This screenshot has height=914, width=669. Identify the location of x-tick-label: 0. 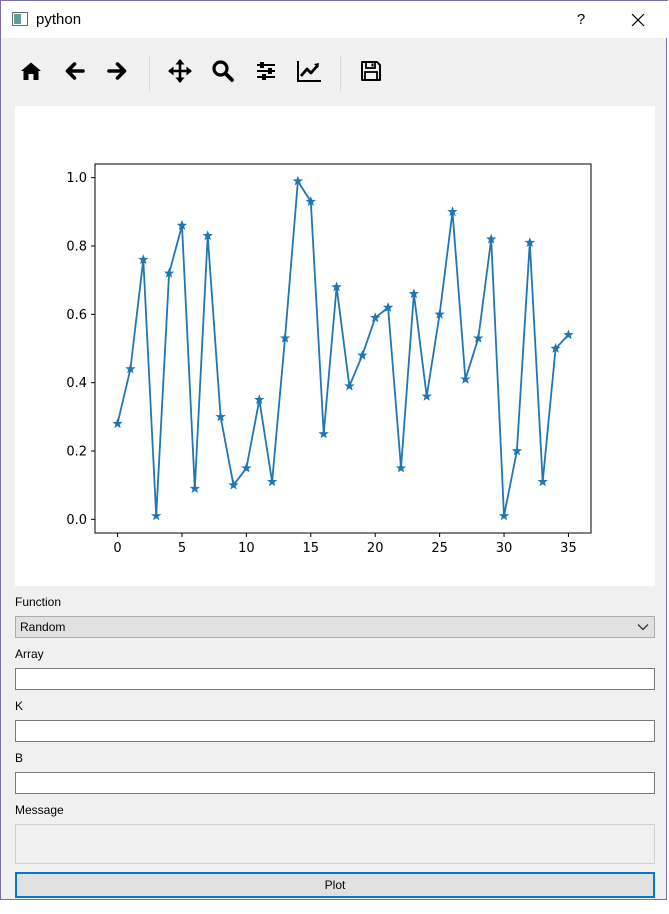
(117, 548).